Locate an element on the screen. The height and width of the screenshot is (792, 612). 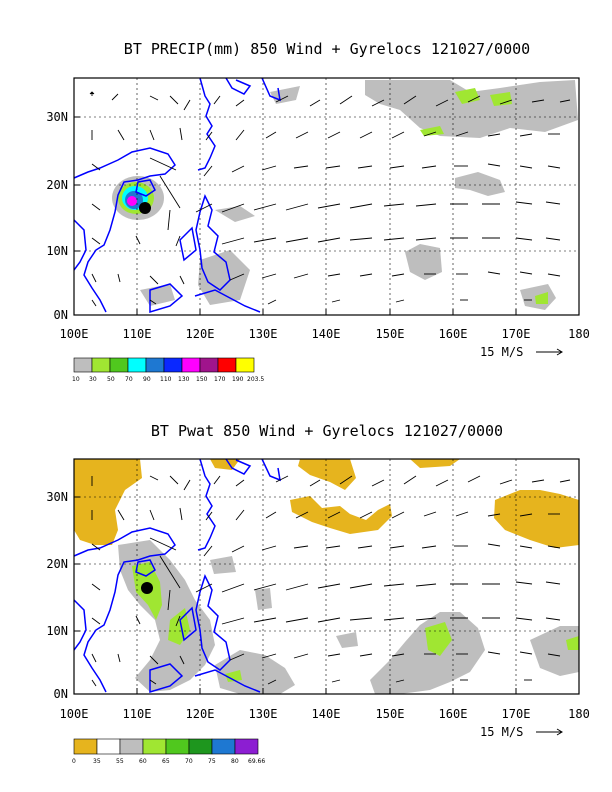
legend-label: 190 is located at coordinates (238, 379).